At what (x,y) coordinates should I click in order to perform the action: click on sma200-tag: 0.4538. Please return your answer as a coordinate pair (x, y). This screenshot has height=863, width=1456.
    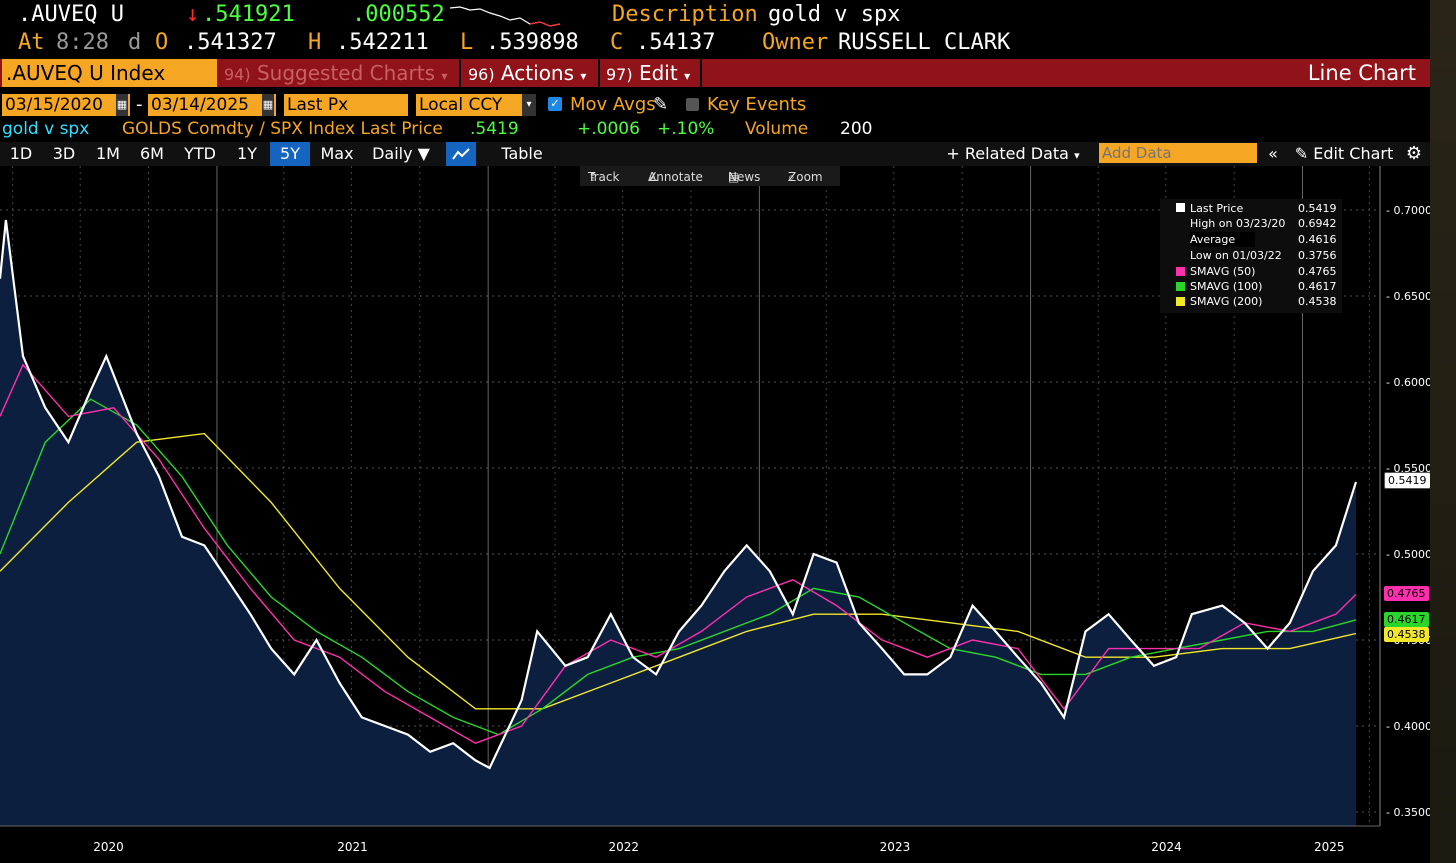
    Looking at the image, I should click on (1406, 634).